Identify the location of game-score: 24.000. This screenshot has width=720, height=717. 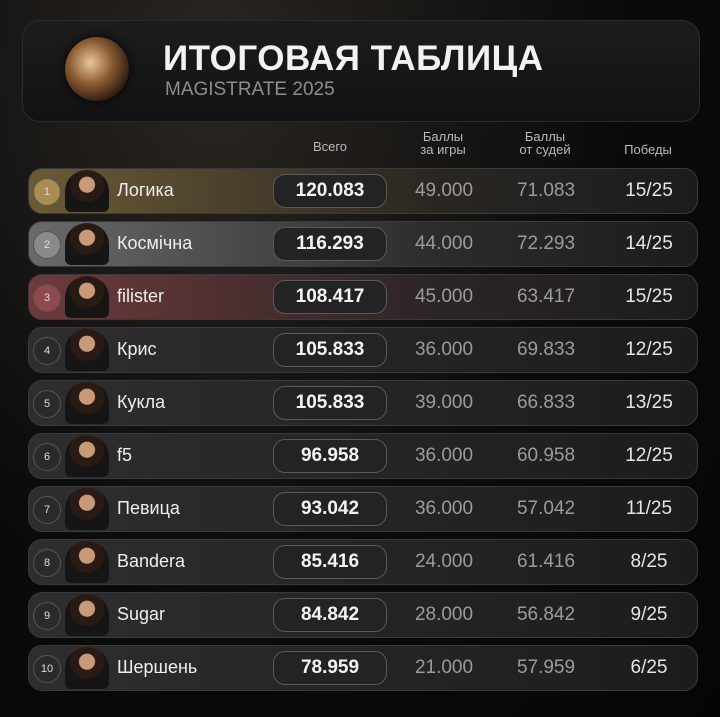
(444, 561).